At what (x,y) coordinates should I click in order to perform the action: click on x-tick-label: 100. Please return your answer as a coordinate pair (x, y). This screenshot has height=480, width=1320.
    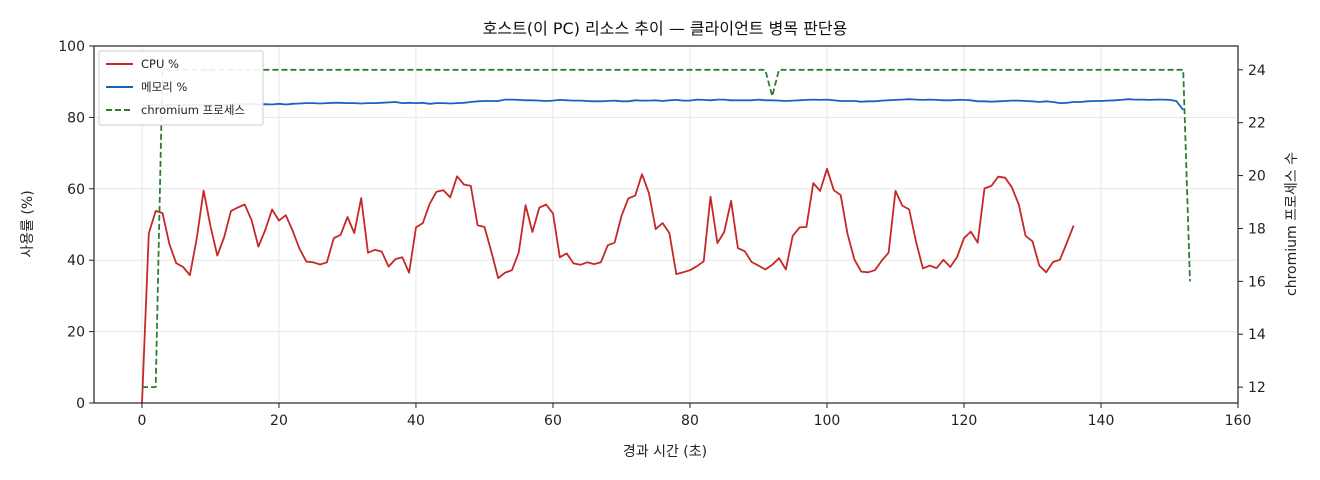
    Looking at the image, I should click on (827, 421).